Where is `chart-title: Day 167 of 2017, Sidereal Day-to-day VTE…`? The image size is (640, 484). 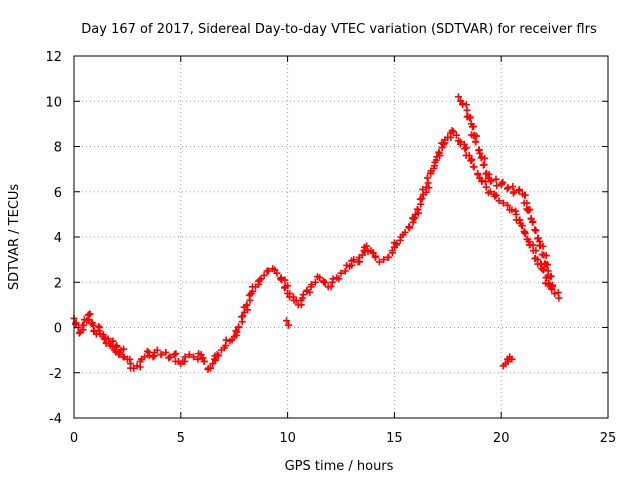
chart-title: Day 167 of 2017, Sidereal Day-to-day VTE… is located at coordinates (339, 29).